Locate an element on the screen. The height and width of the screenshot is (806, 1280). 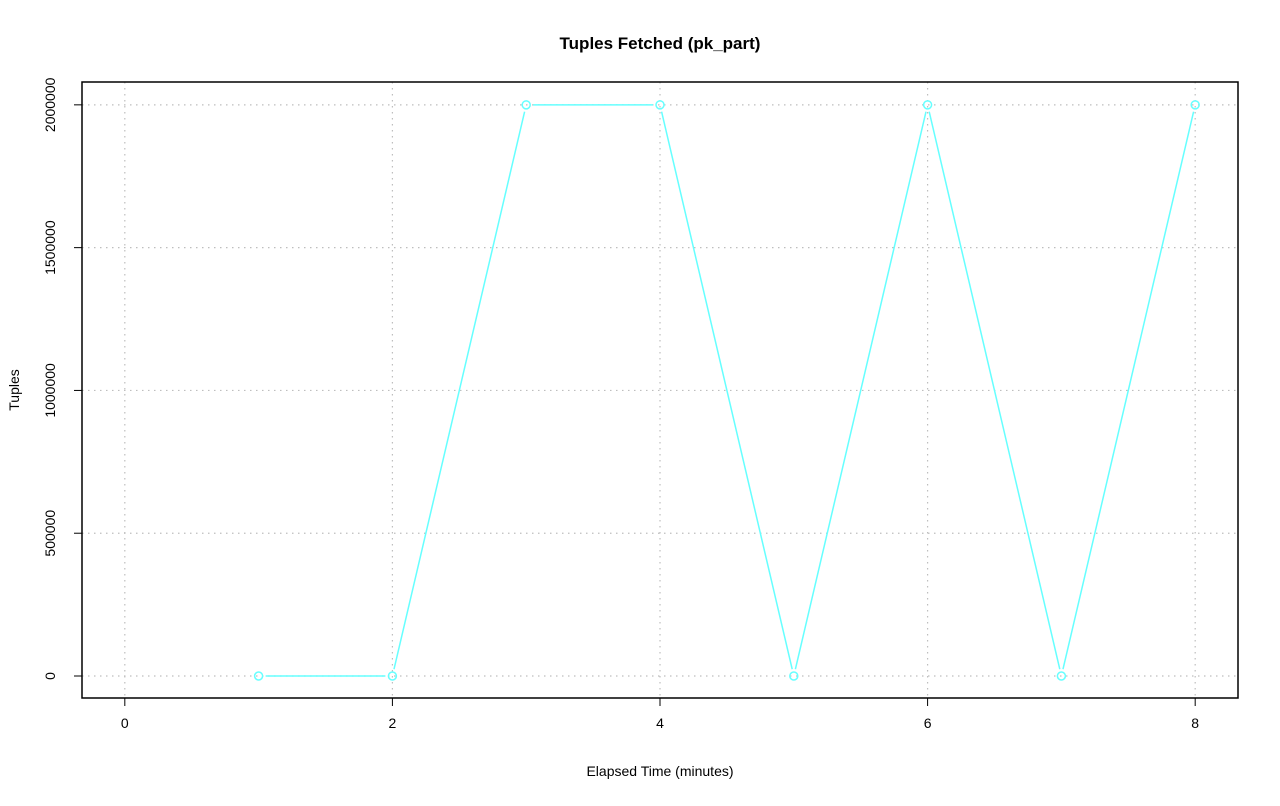
x-tick-label: 4 is located at coordinates (660, 723).